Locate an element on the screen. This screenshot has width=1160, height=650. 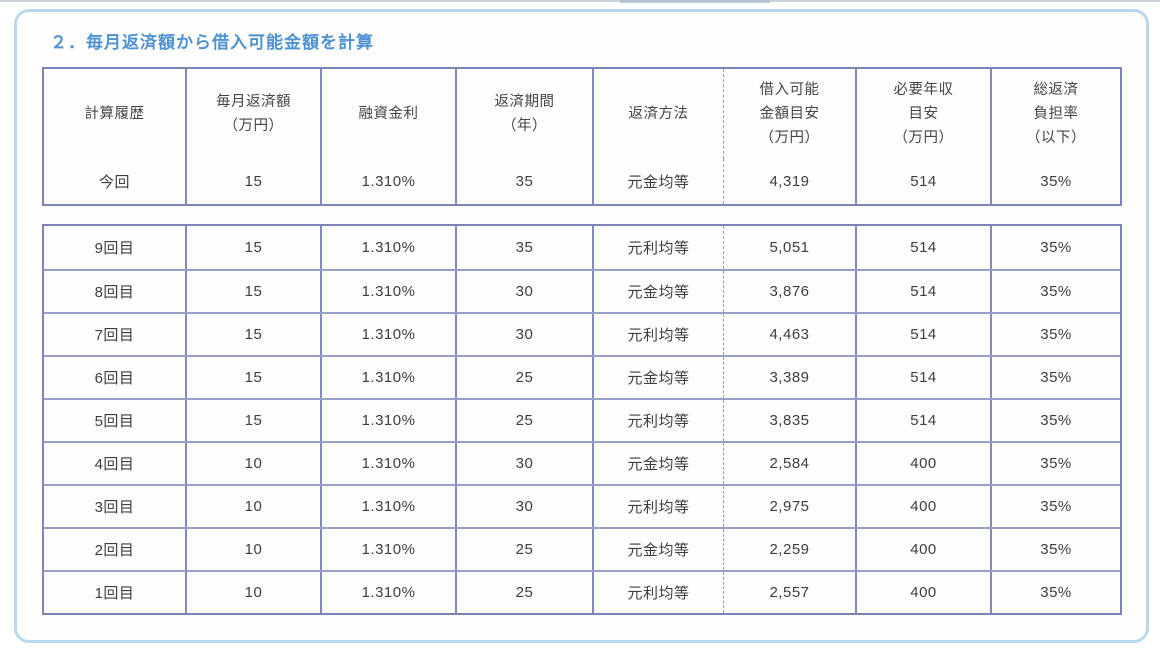
table-cell: 4,463 is located at coordinates (790, 334).